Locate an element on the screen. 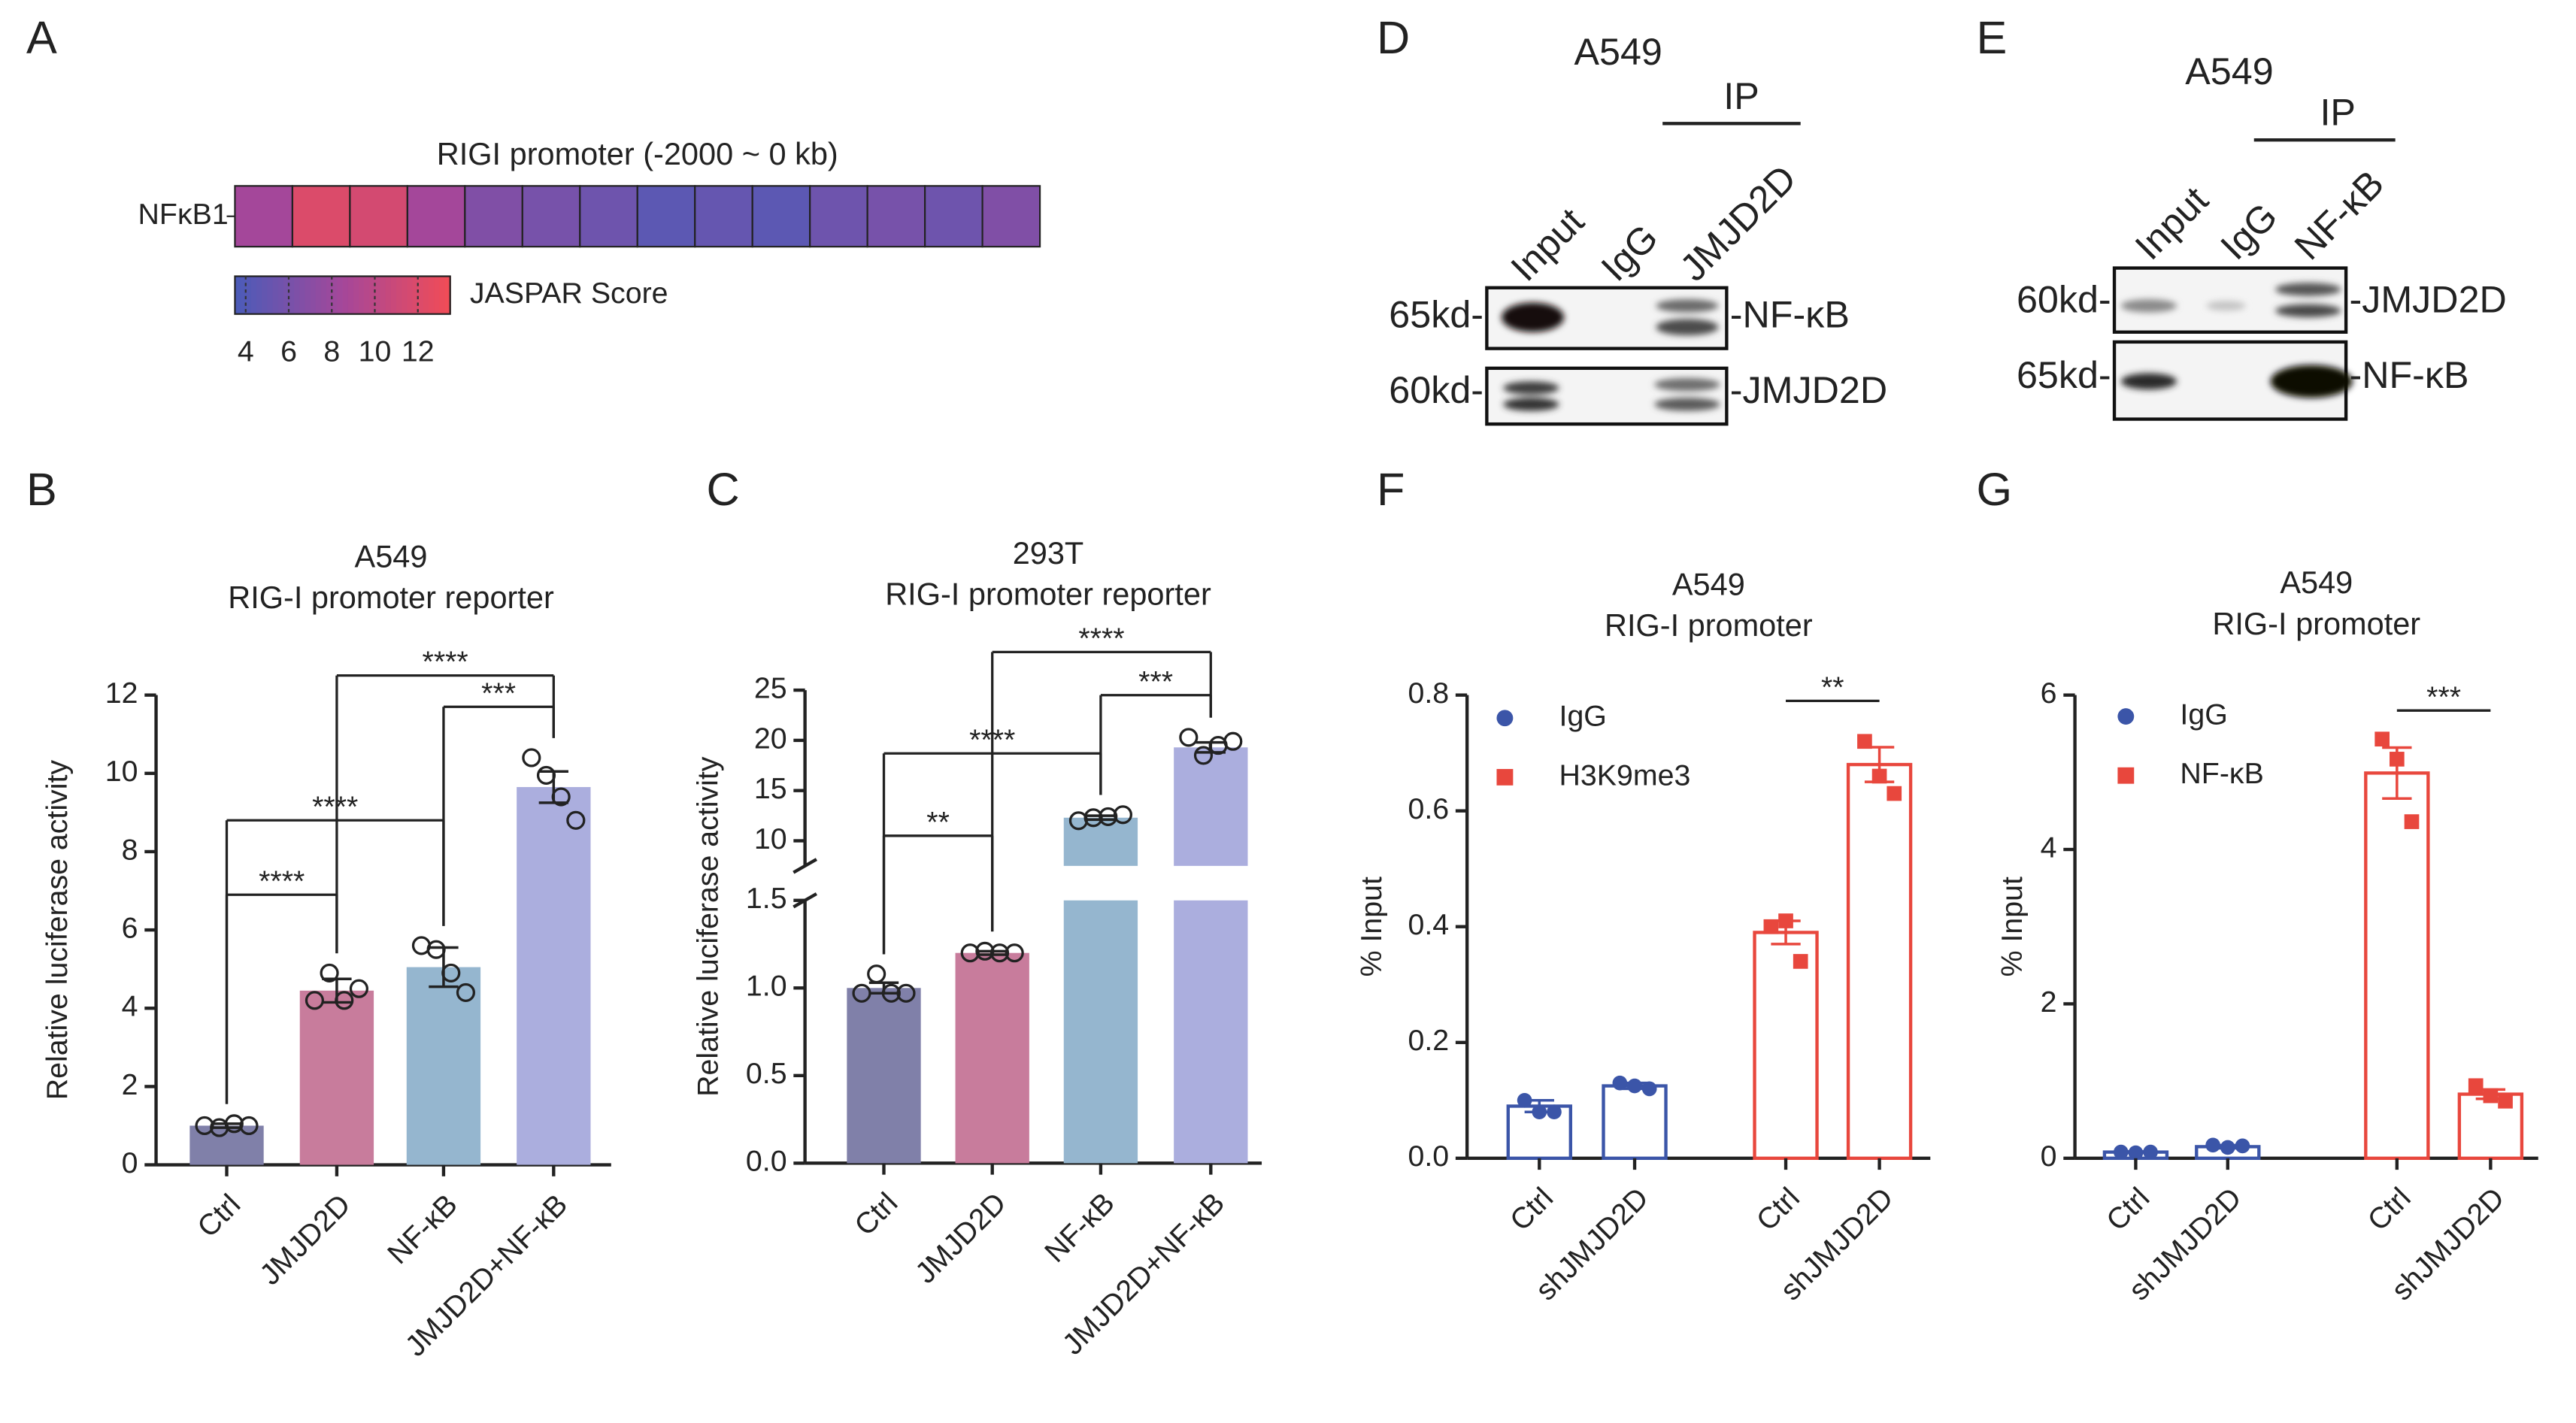  y-tick-label: 8 is located at coordinates (130, 850).